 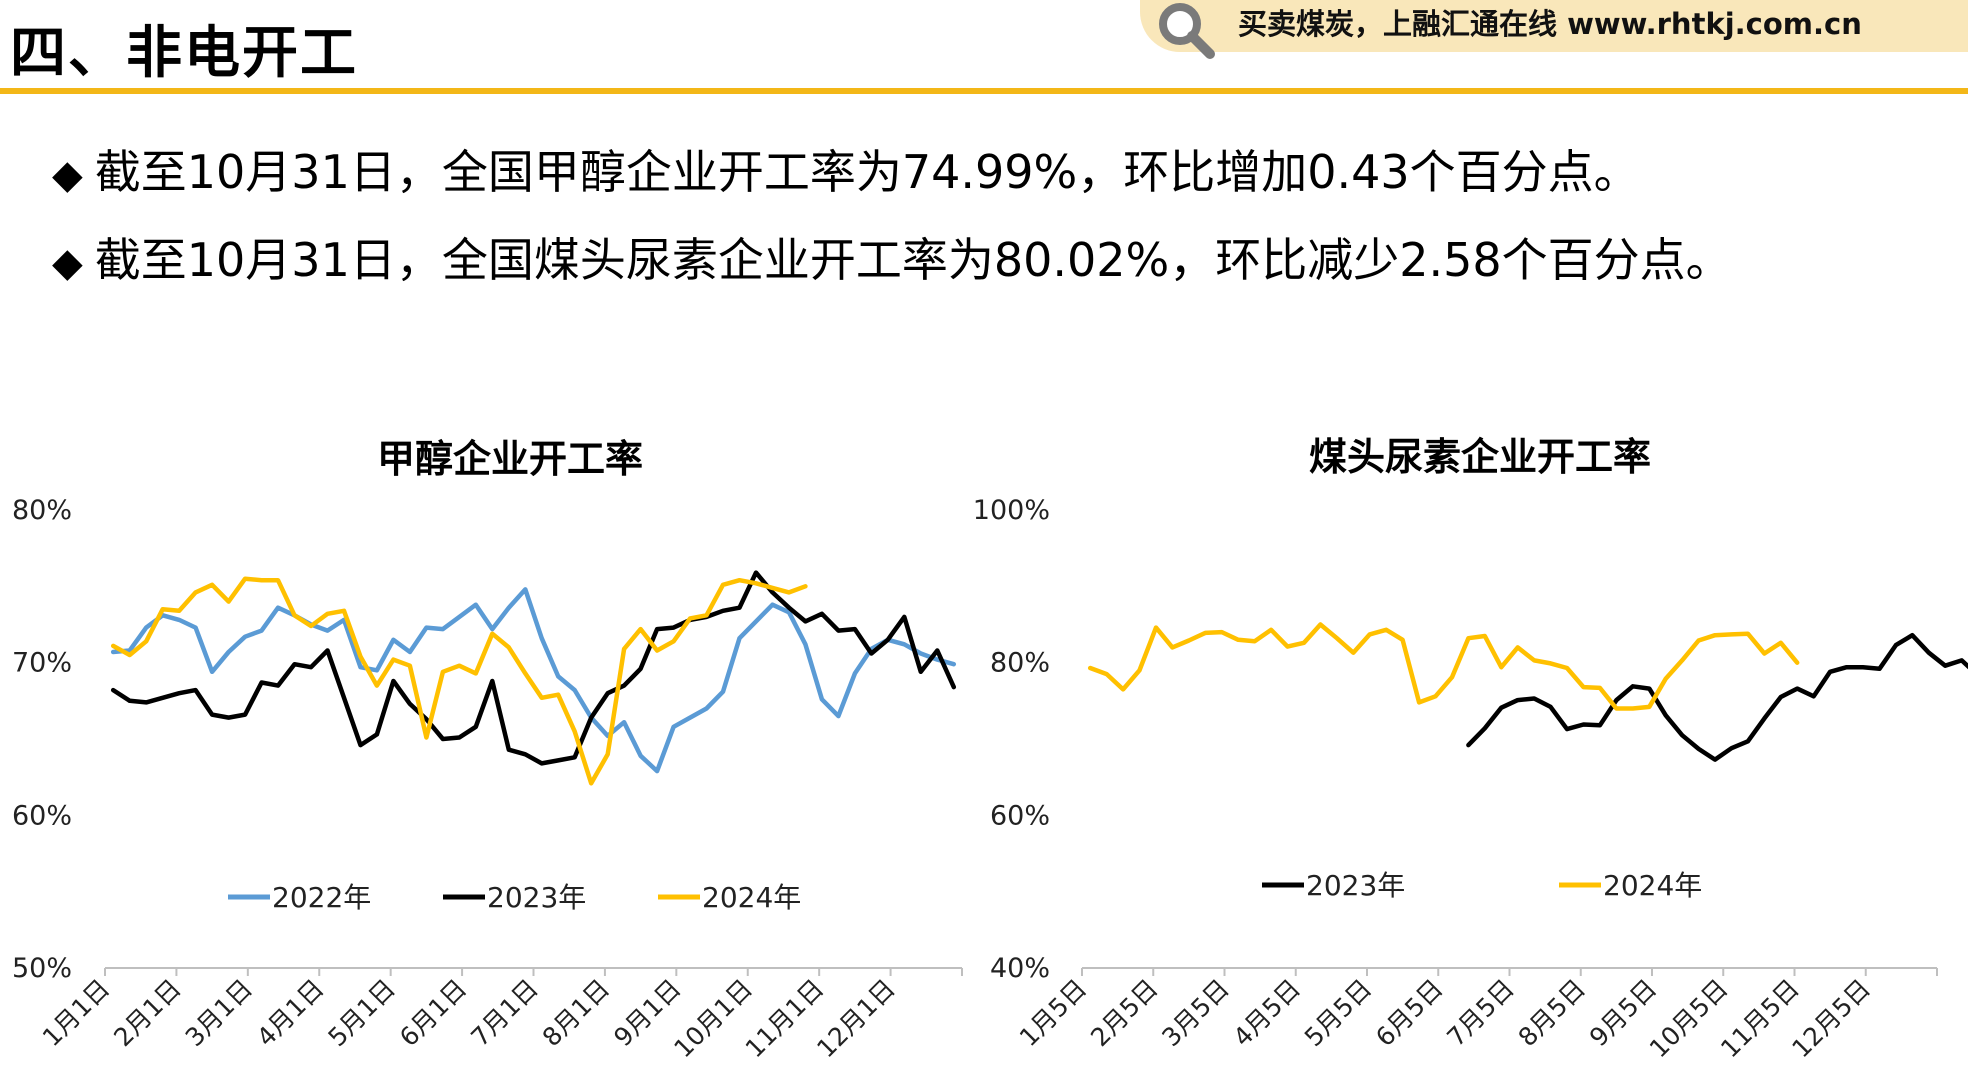 What do you see at coordinates (1020, 968) in the screenshot?
I see `y-tick-label: 40%` at bounding box center [1020, 968].